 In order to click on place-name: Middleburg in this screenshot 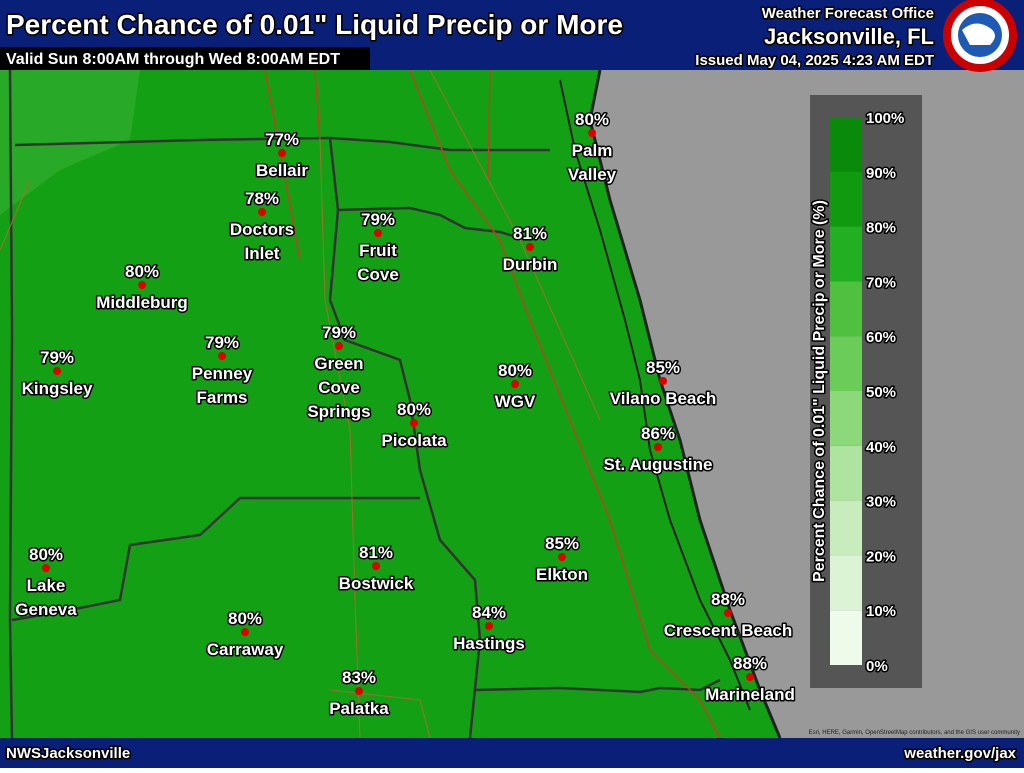, I will do `click(142, 302)`.